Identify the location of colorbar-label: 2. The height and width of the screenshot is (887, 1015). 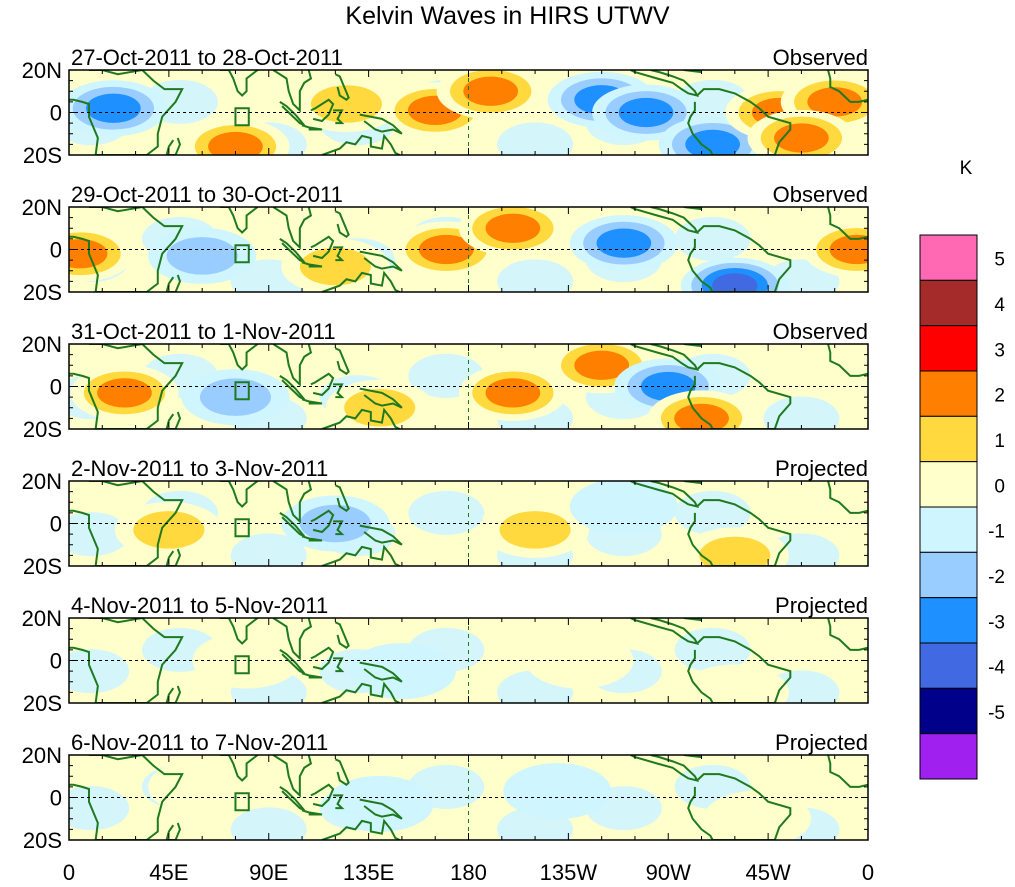
(999, 396).